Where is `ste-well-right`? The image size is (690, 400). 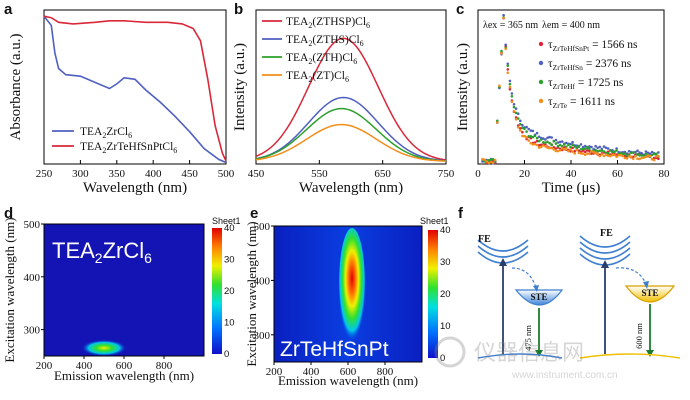
ste-well-right is located at coordinates (650, 294).